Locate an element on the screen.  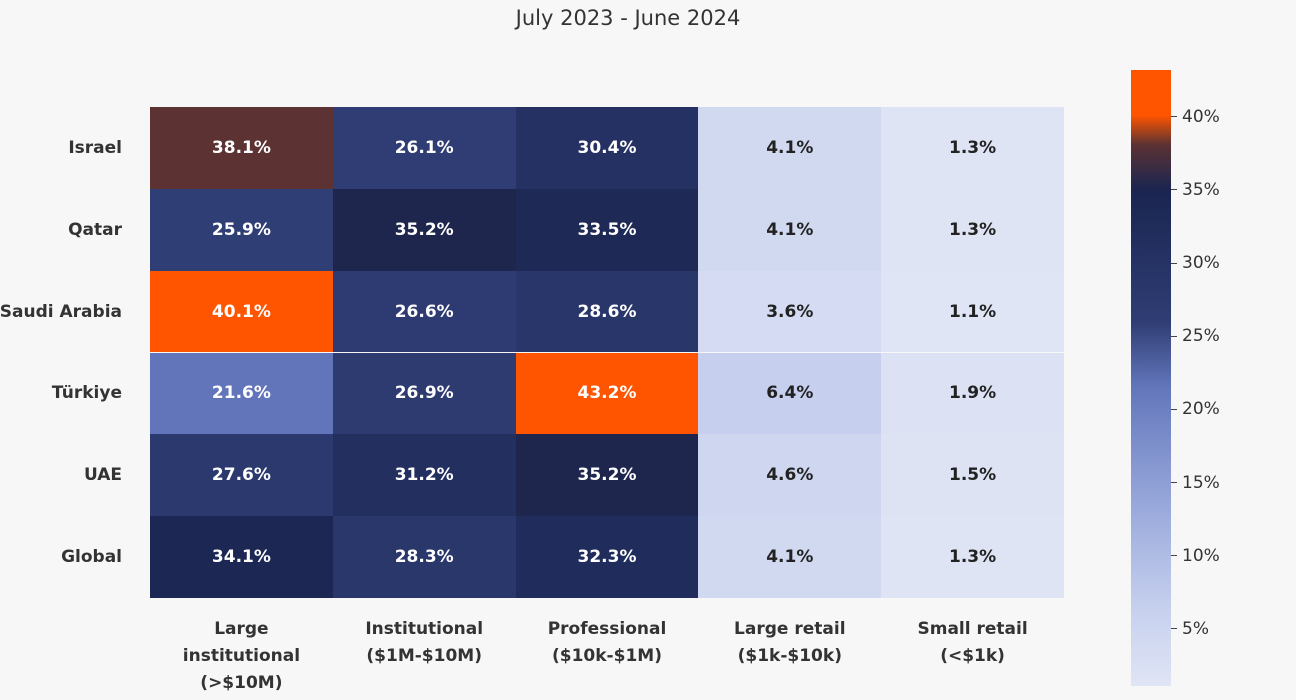
colorbar is located at coordinates (1151, 378).